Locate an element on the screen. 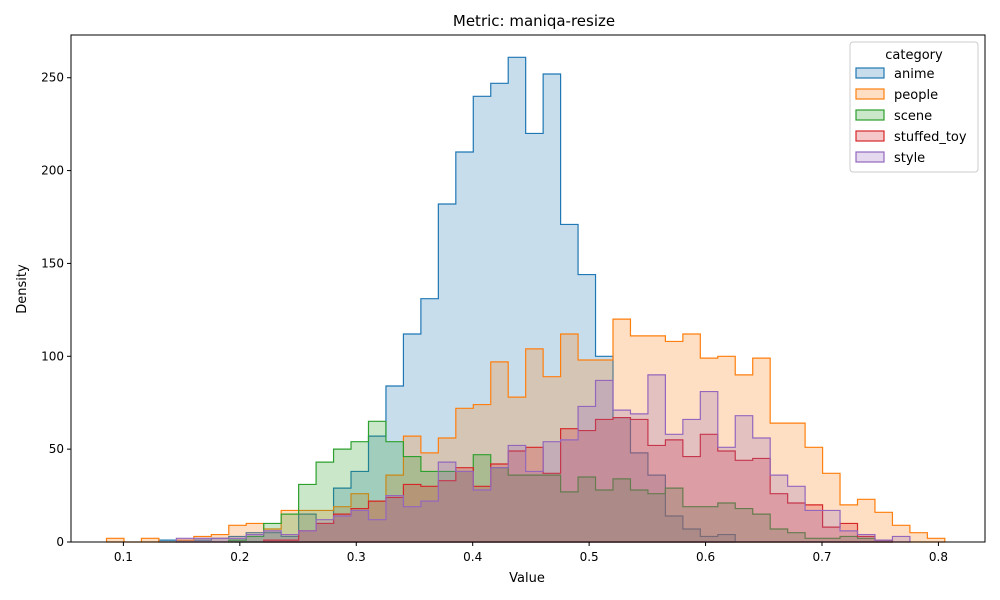  legend-label-anime: anime is located at coordinates (914, 74).